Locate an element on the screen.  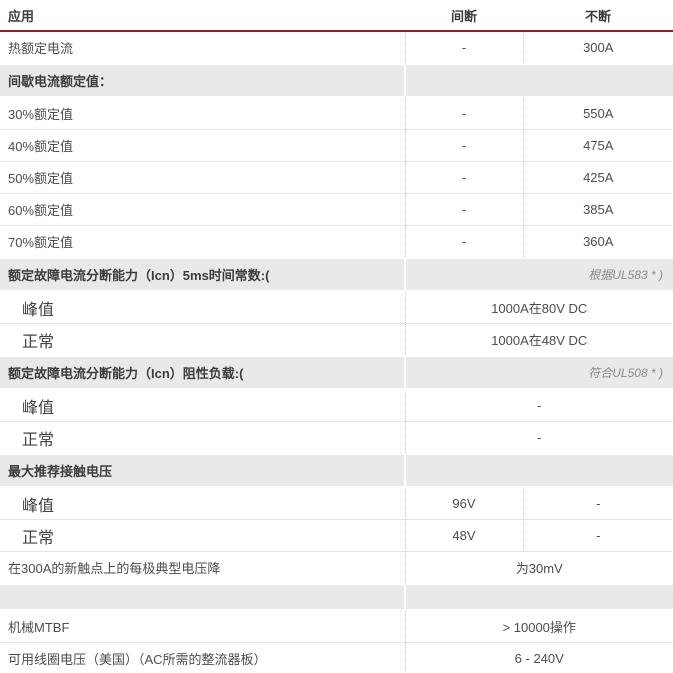
row-label: 热额定电流 is located at coordinates (202, 48).